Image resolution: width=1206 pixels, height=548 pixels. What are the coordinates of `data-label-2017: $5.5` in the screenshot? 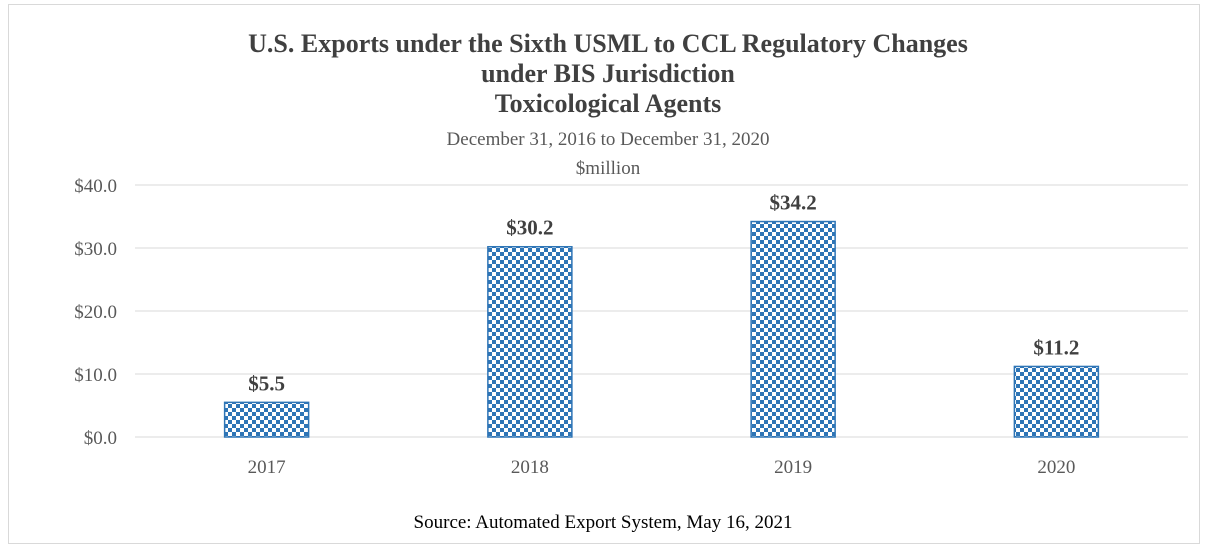 It's located at (266, 383).